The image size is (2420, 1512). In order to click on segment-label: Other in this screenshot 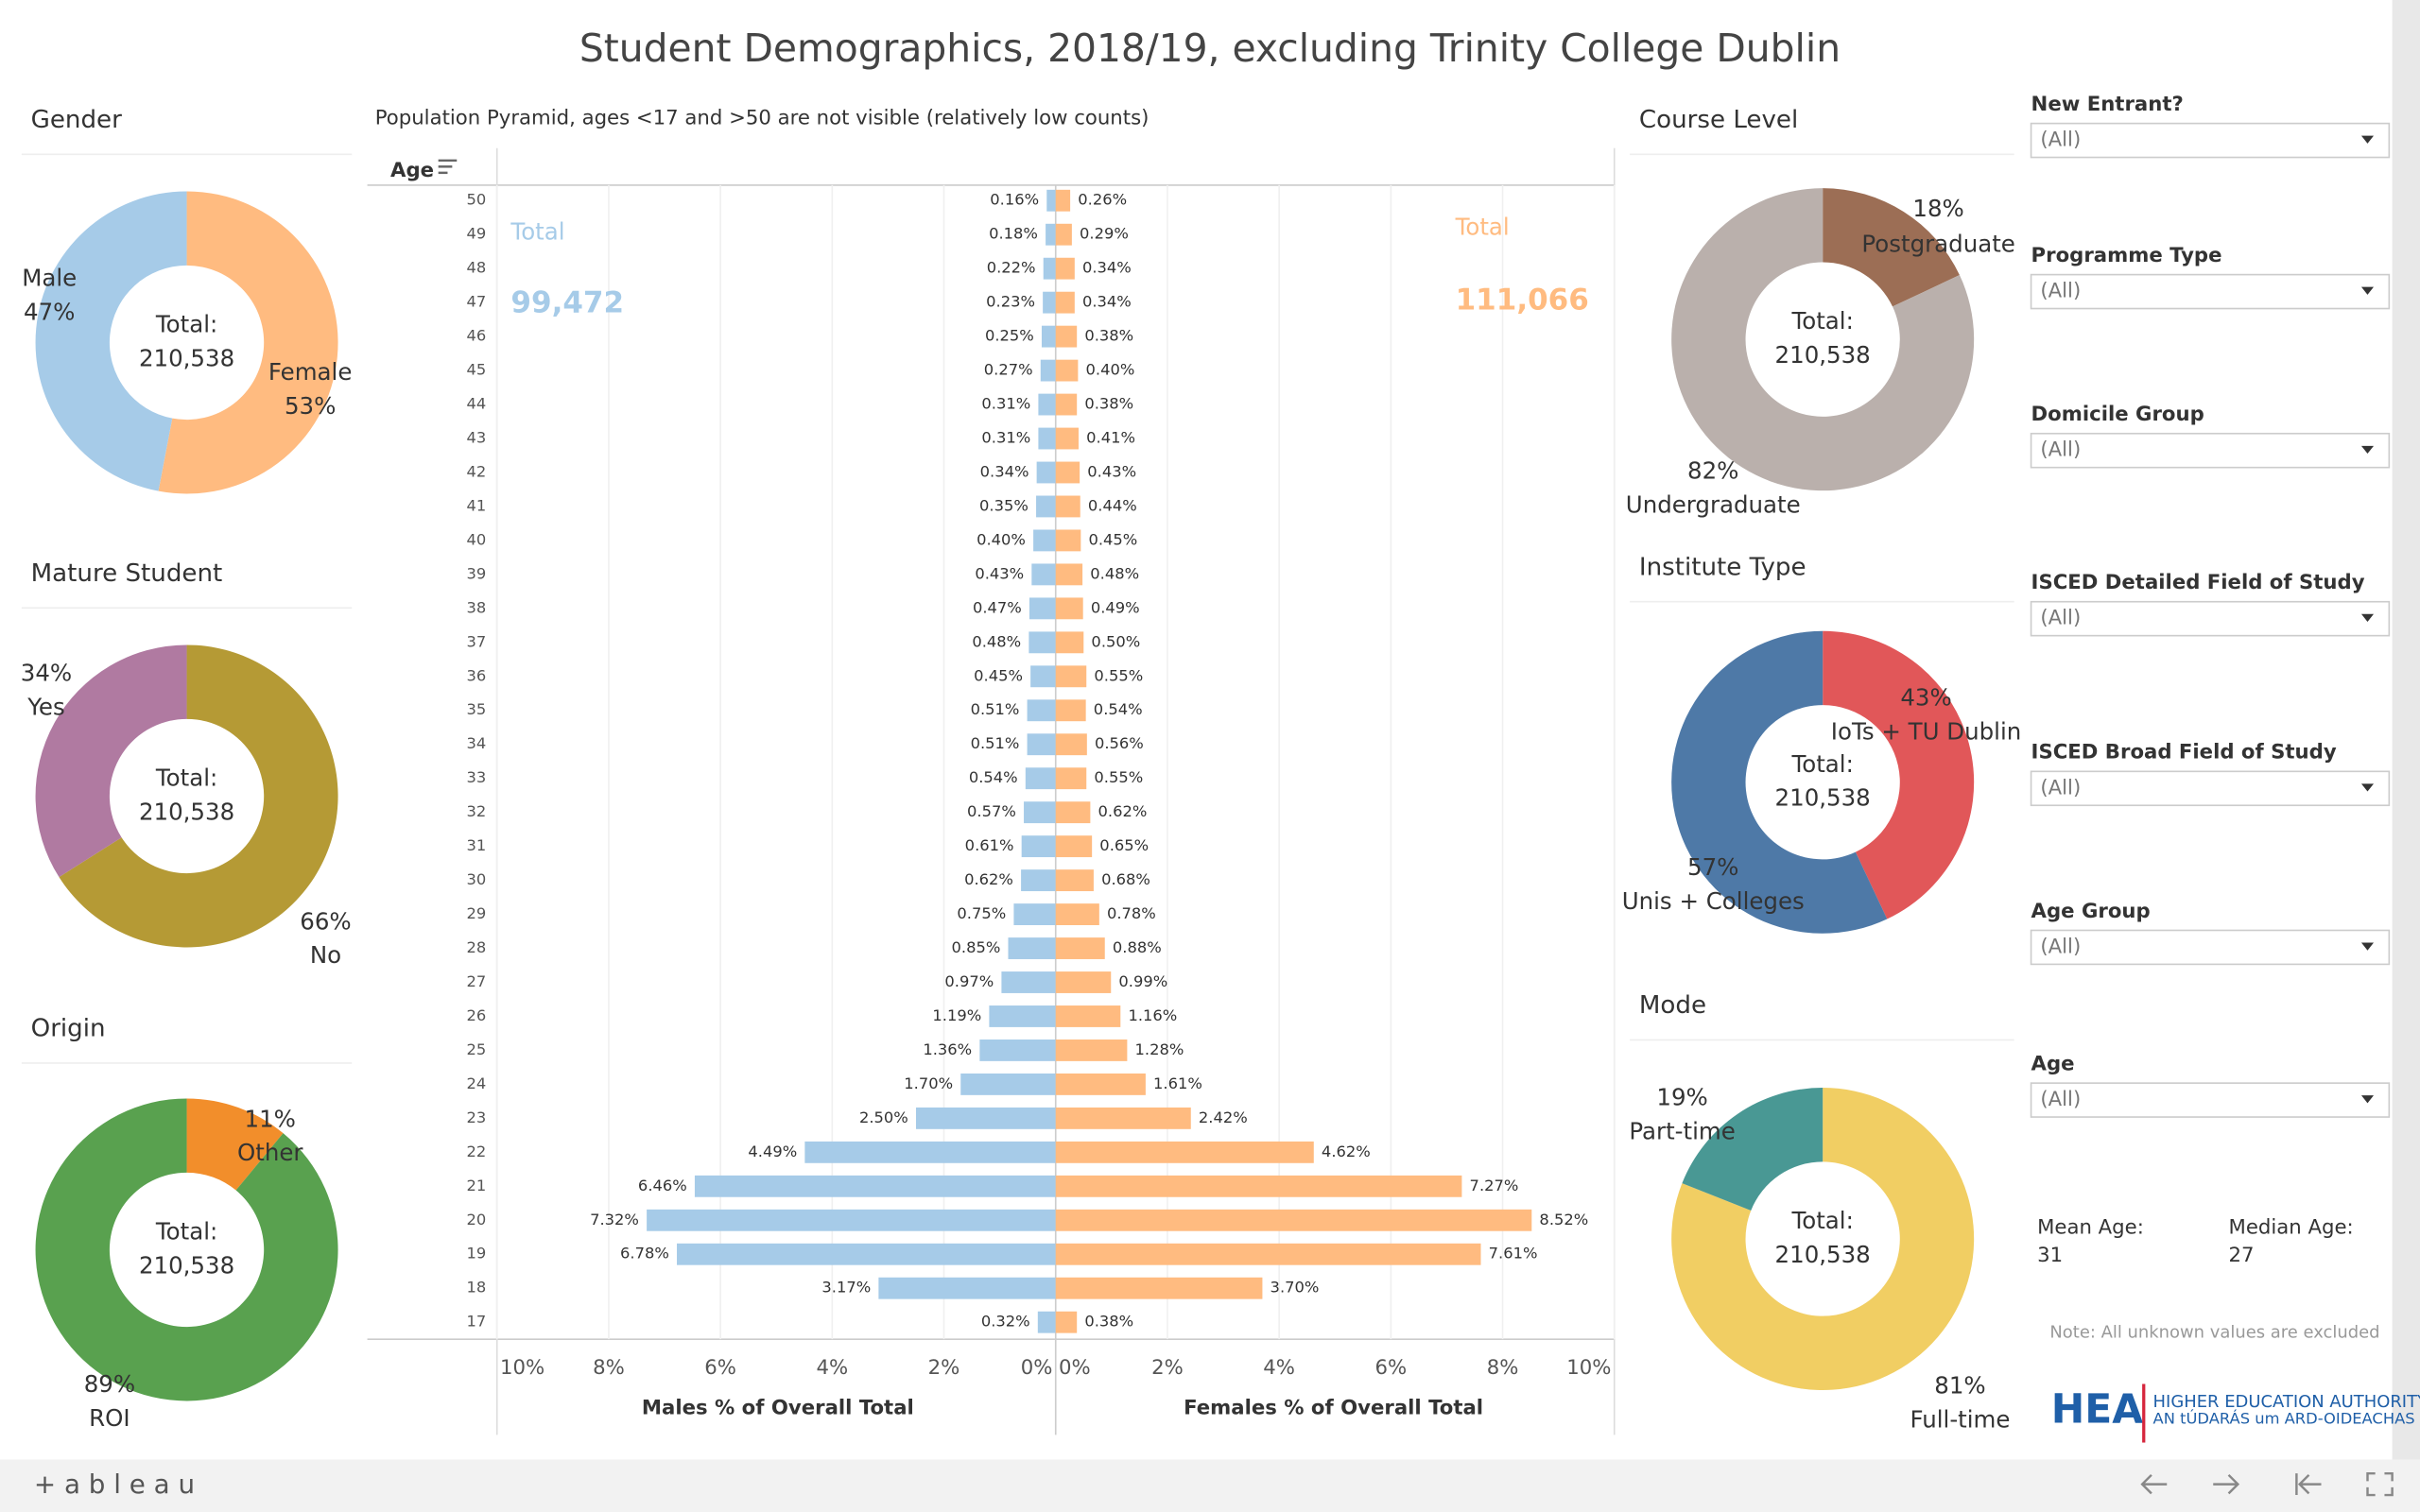, I will do `click(270, 1152)`.